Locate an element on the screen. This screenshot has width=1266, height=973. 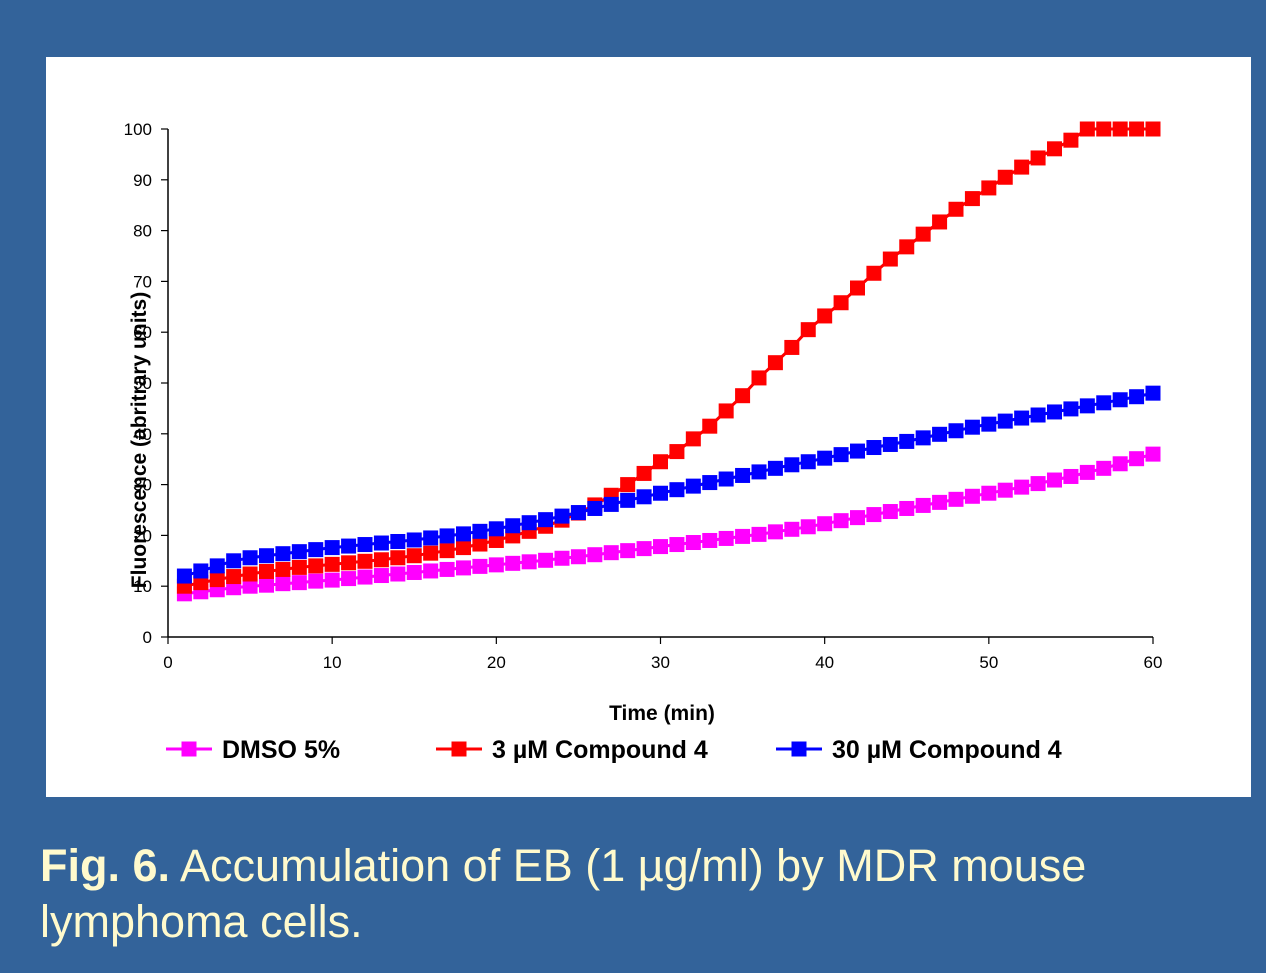
y-tick-label: 100 is located at coordinates (138, 129).